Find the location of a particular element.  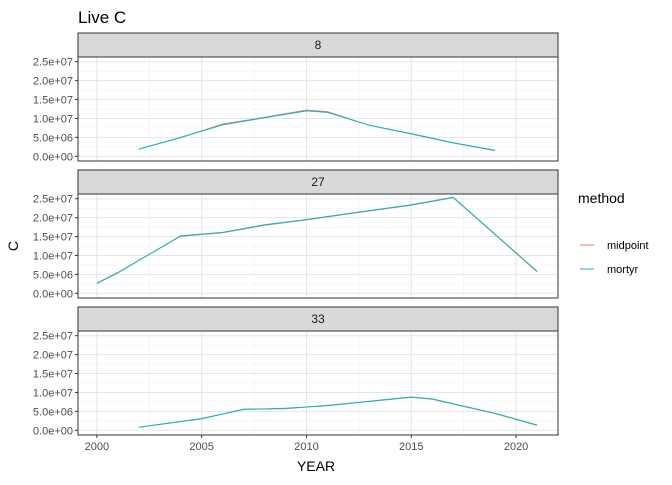

facet-strip-label: 8 is located at coordinates (318, 45).